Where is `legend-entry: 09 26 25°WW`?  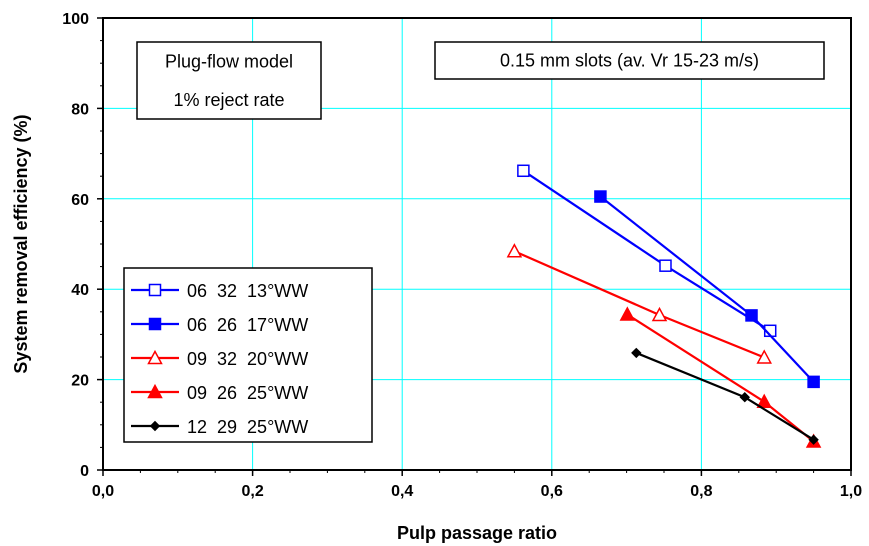
legend-entry: 09 26 25°WW is located at coordinates (219, 393).